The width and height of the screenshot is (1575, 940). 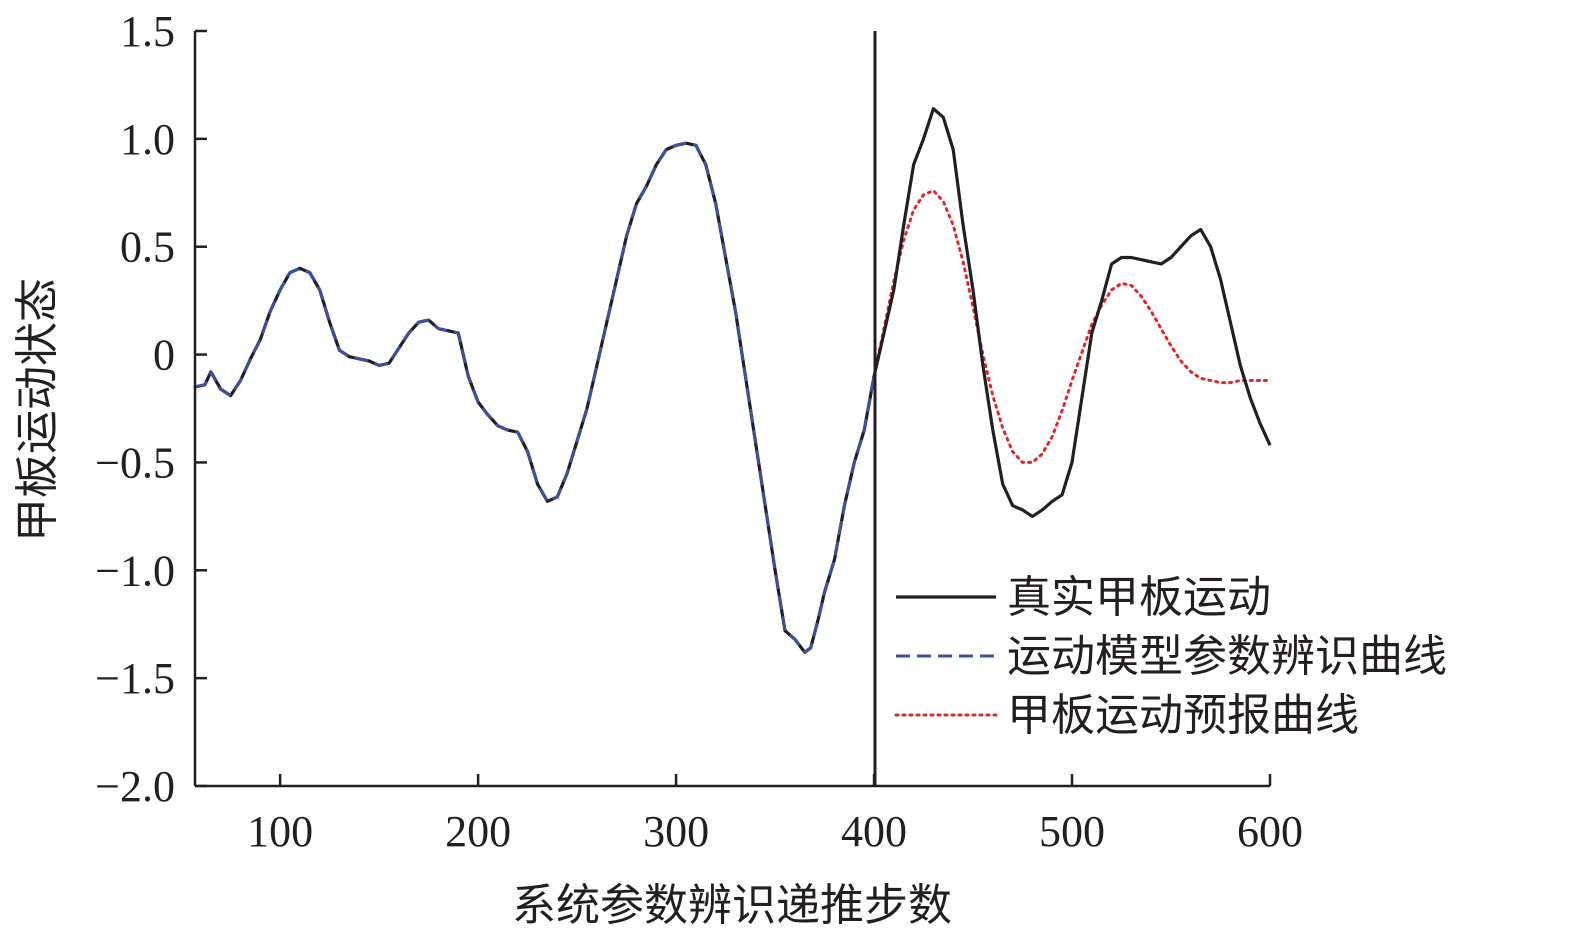 I want to click on y-tick-label: 0.5, so click(x=147, y=247).